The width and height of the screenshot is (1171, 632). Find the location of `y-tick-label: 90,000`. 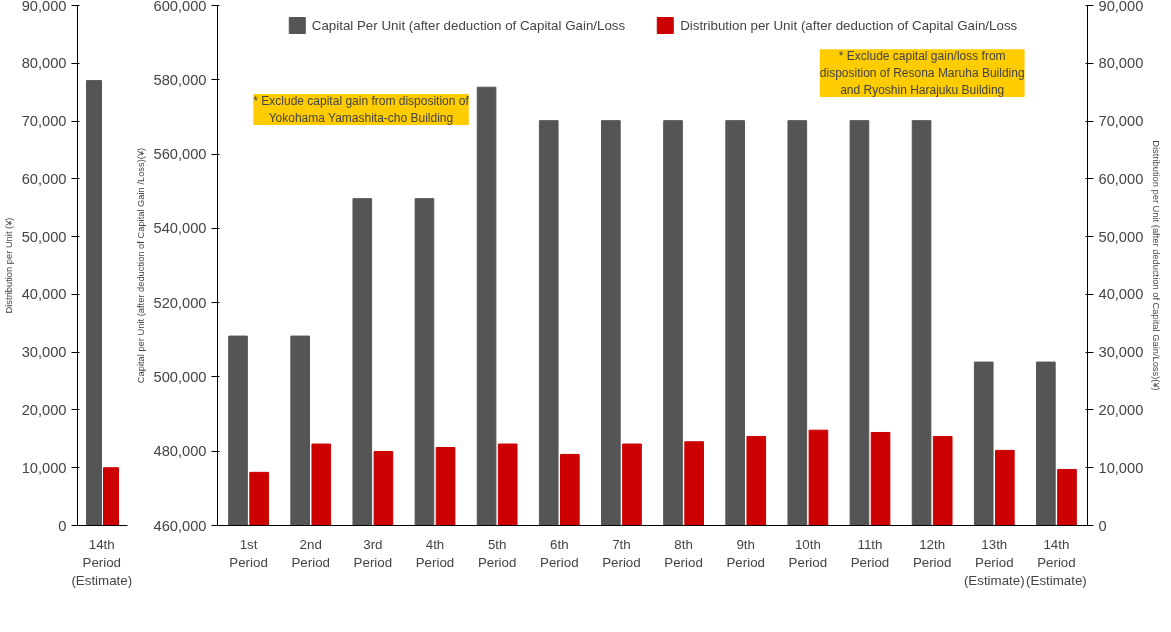

y-tick-label: 90,000 is located at coordinates (44, 7).